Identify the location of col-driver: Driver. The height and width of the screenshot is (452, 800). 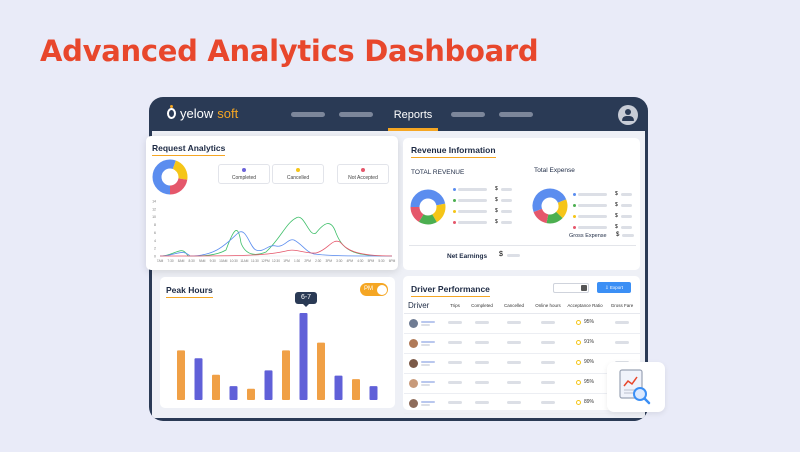
(424, 306).